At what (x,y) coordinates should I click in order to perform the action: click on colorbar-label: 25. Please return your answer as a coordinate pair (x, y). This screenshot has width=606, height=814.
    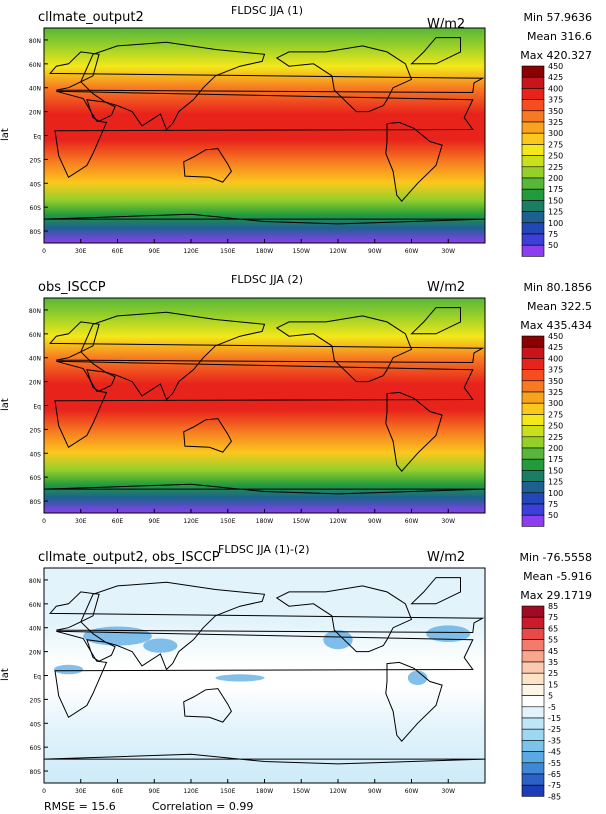
    Looking at the image, I should click on (553, 673).